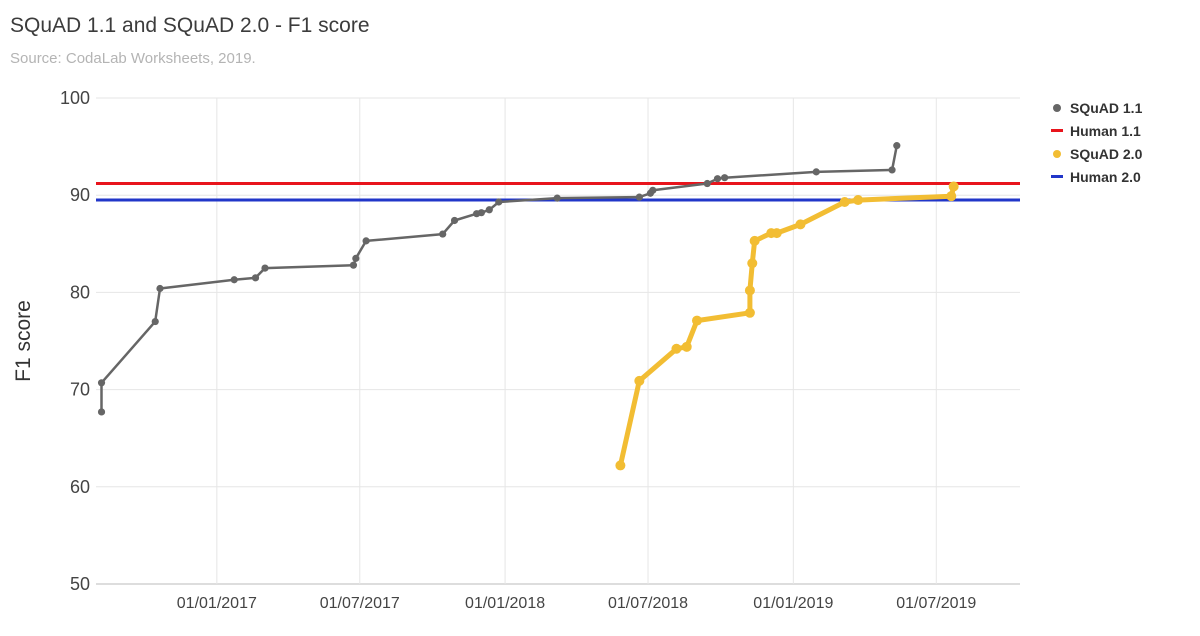  What do you see at coordinates (133, 58) in the screenshot?
I see `chart-subtitle: Source: CodaLab Worksheets, 2019.` at bounding box center [133, 58].